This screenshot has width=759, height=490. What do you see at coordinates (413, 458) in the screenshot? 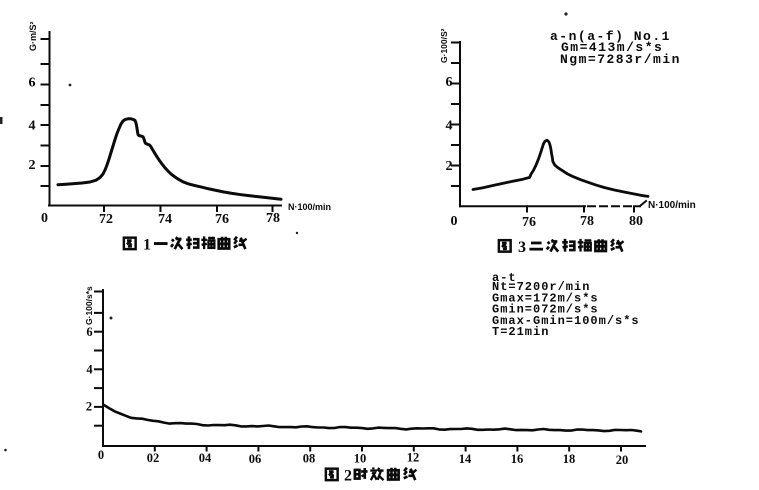
I see `svg-text: 12` at bounding box center [413, 458].